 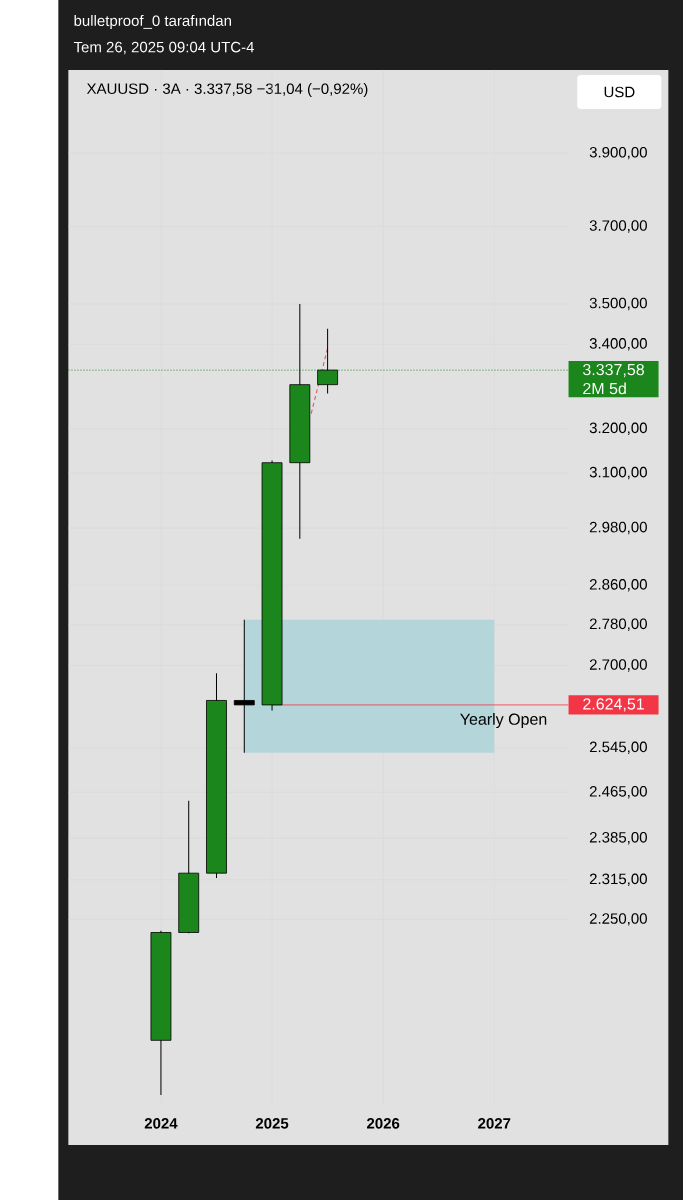 What do you see at coordinates (618, 838) in the screenshot?
I see `y-tick-label: 2.385,00` at bounding box center [618, 838].